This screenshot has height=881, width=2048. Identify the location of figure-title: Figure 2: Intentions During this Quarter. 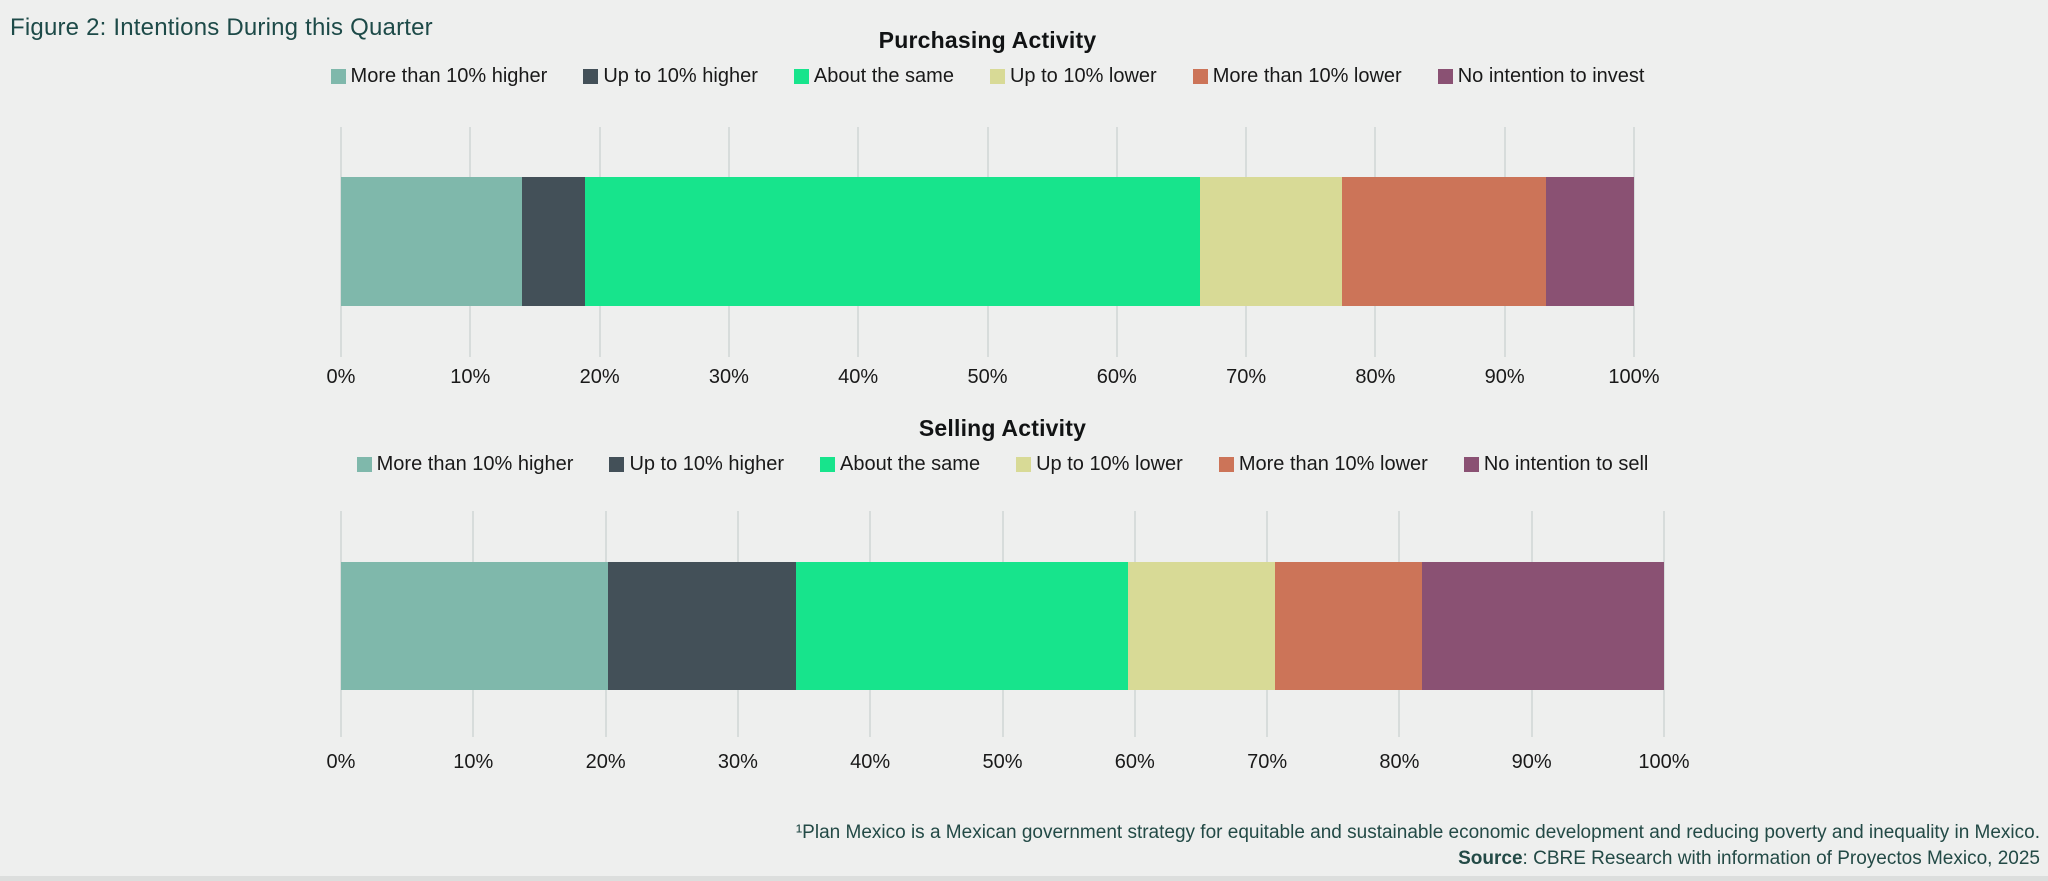
(221, 27).